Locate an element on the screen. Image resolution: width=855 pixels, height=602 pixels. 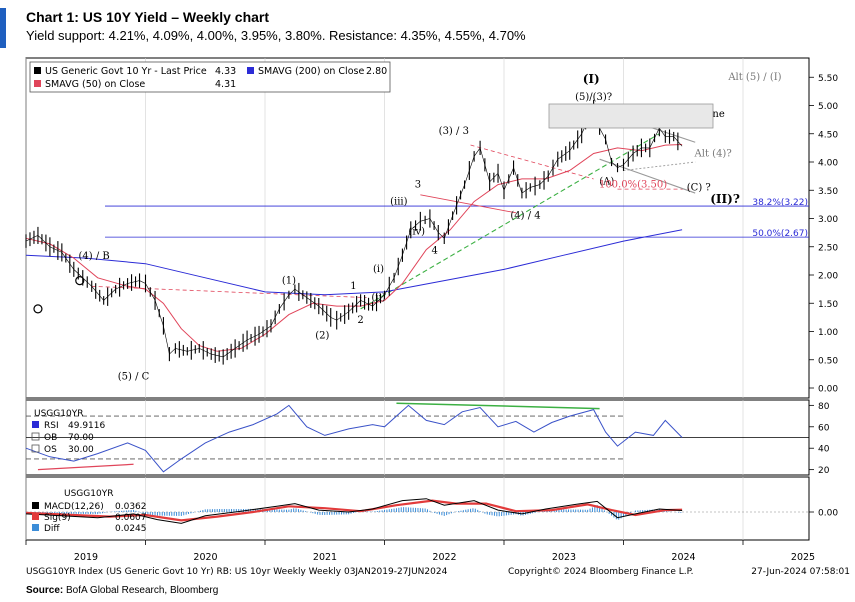
wave-annotation: (4) / 4 is located at coordinates (525, 216).